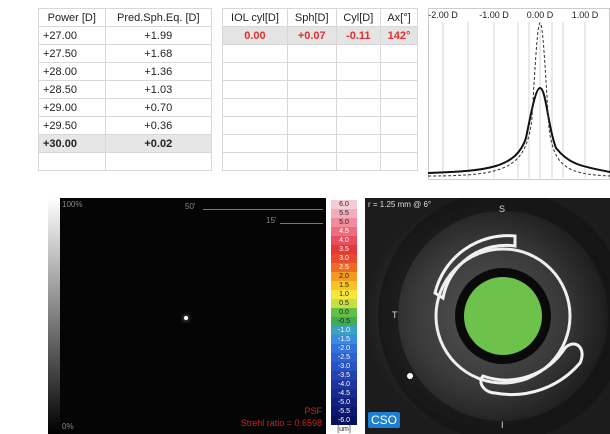 This screenshot has width=610, height=434. Describe the element at coordinates (72, 204) in the screenshot. I see `top-label: 100%` at that location.